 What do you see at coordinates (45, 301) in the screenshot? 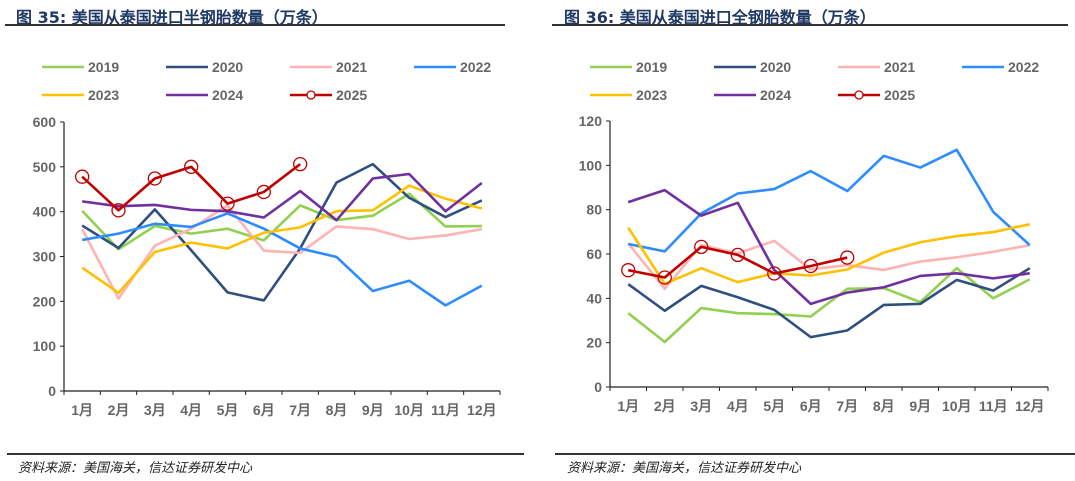
I see `y-tick-label: 200` at bounding box center [45, 301].